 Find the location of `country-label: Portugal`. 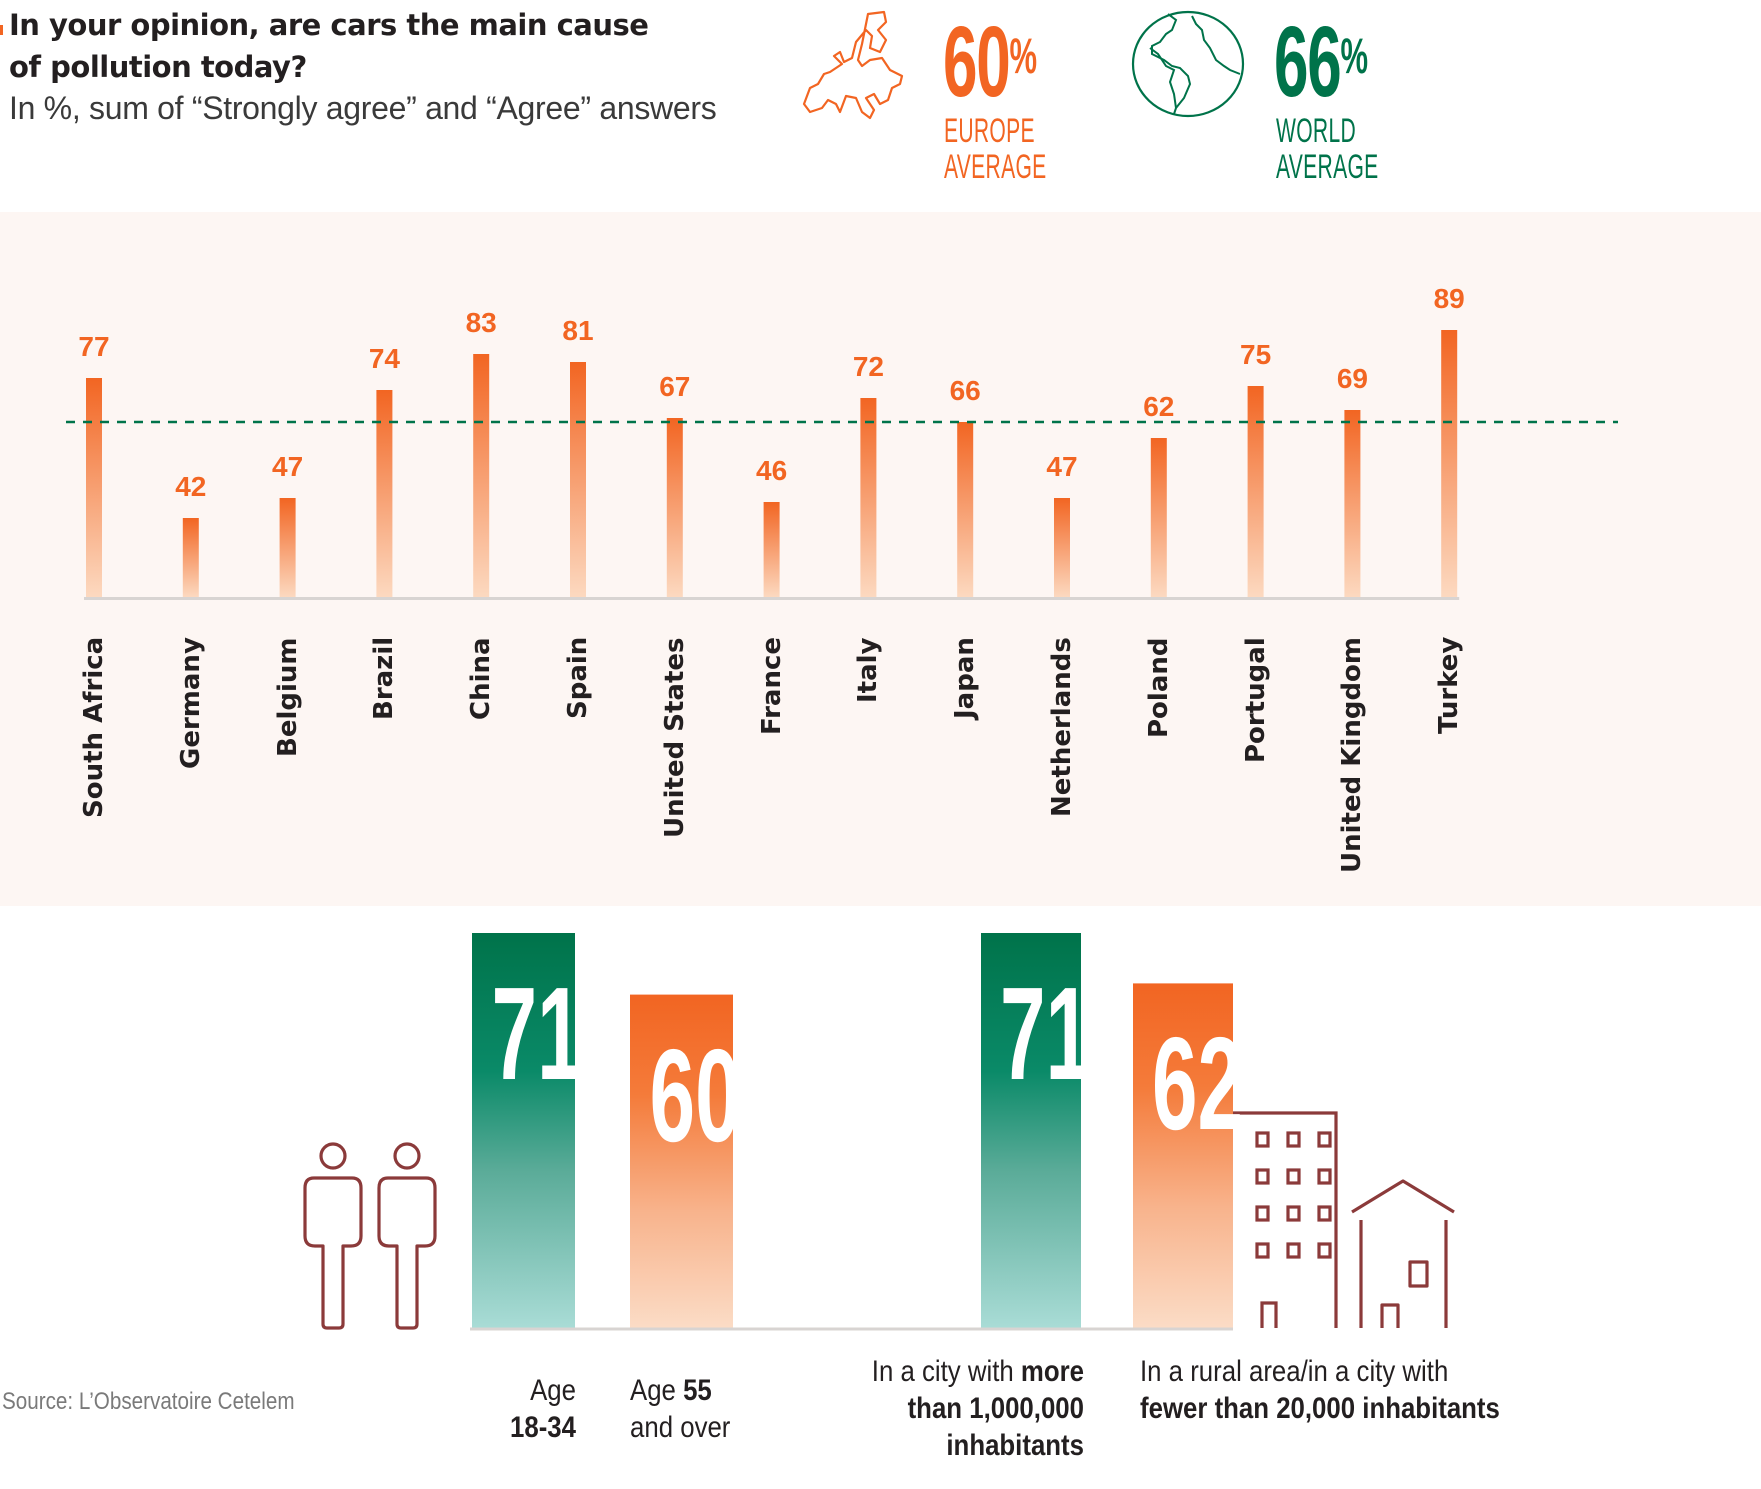

country-label: Portugal is located at coordinates (1255, 700).